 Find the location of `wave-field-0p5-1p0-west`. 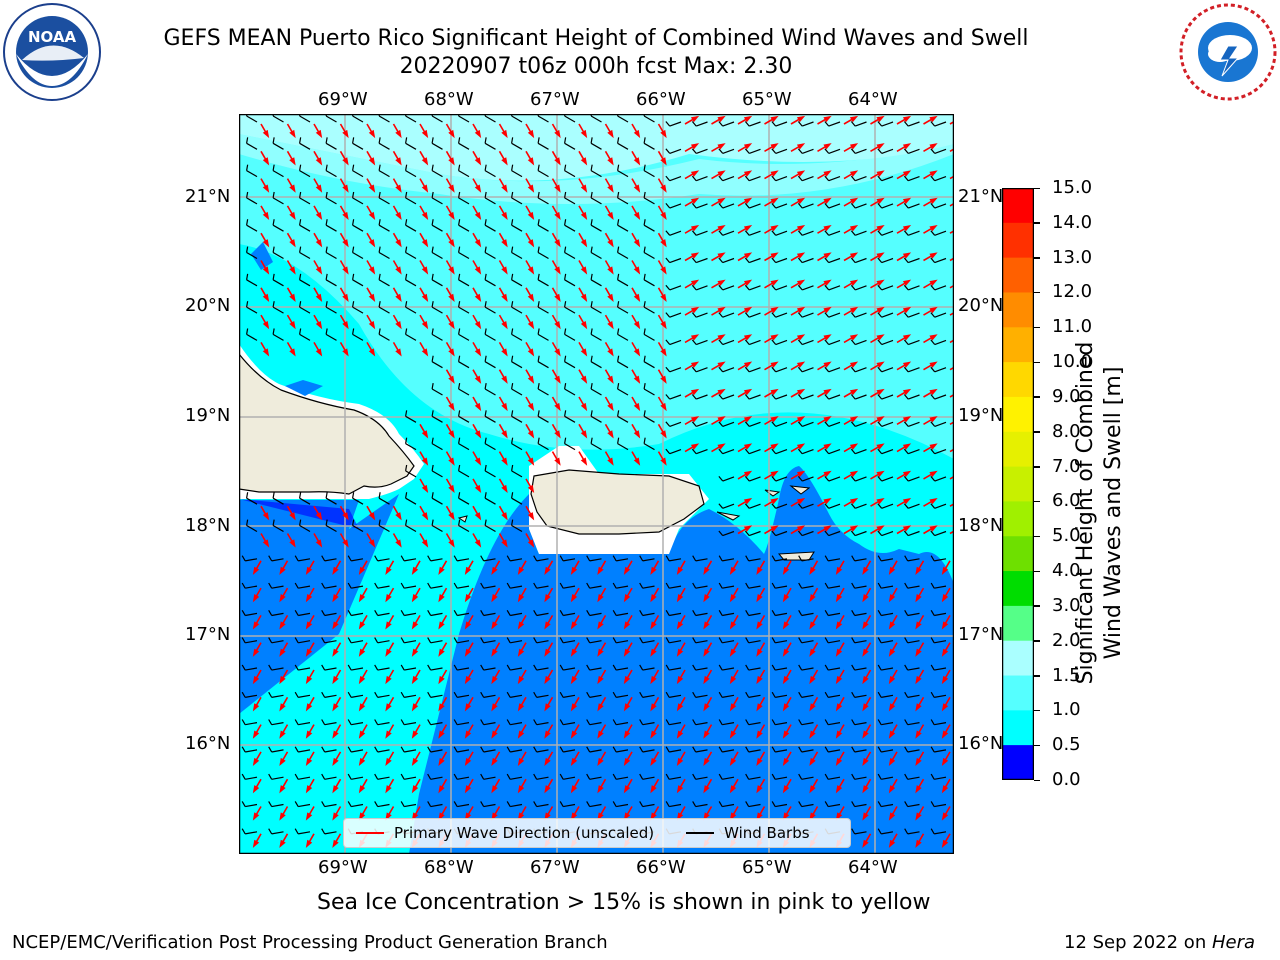

wave-field-0p5-1p0-west is located at coordinates (319, 604).